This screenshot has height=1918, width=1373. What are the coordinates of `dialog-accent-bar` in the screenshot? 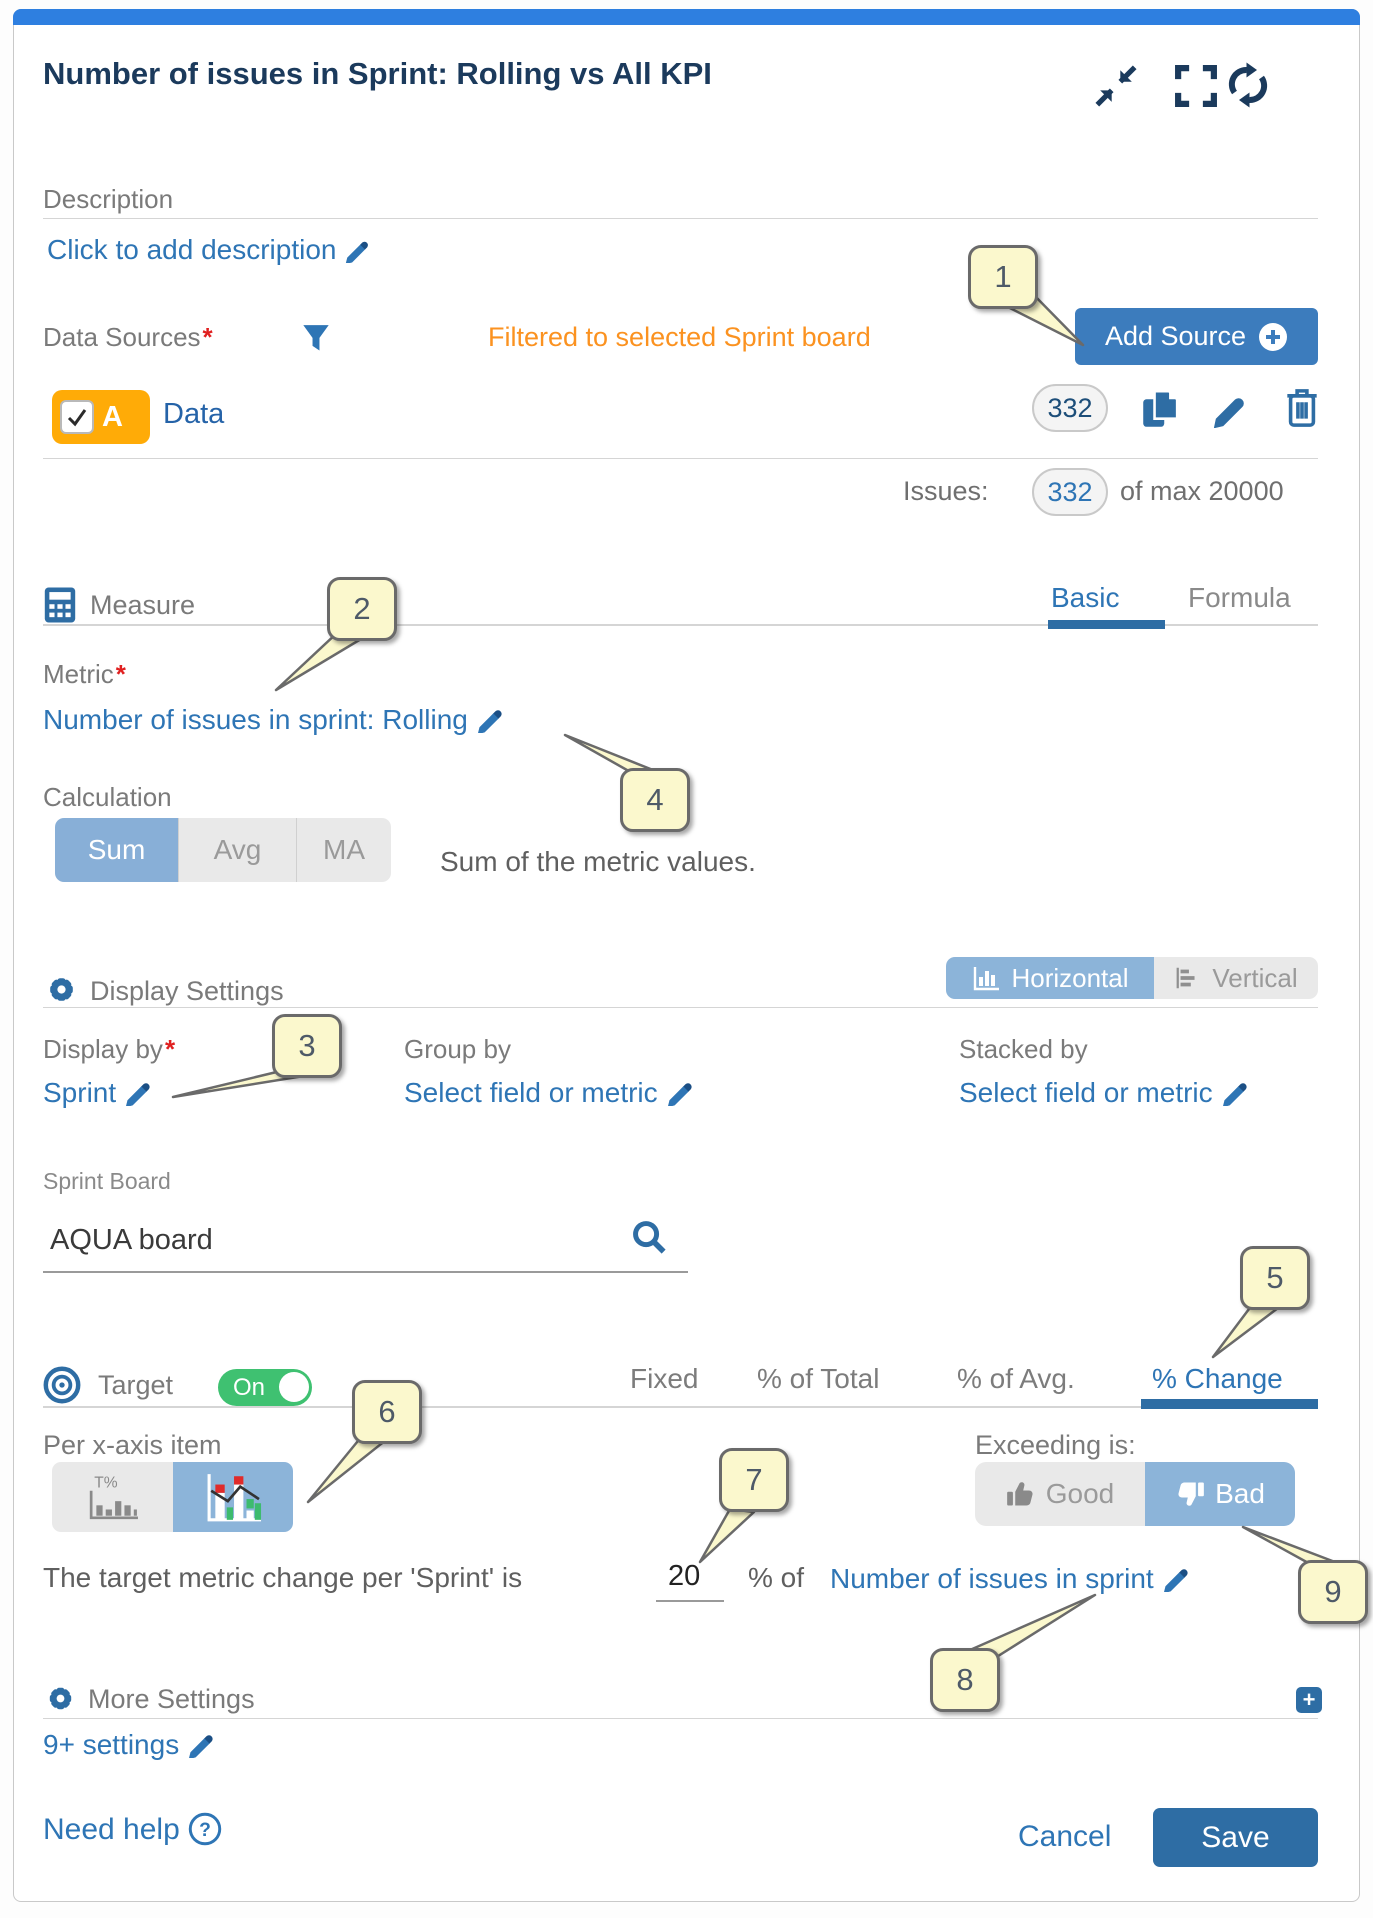 It's located at (686, 17).